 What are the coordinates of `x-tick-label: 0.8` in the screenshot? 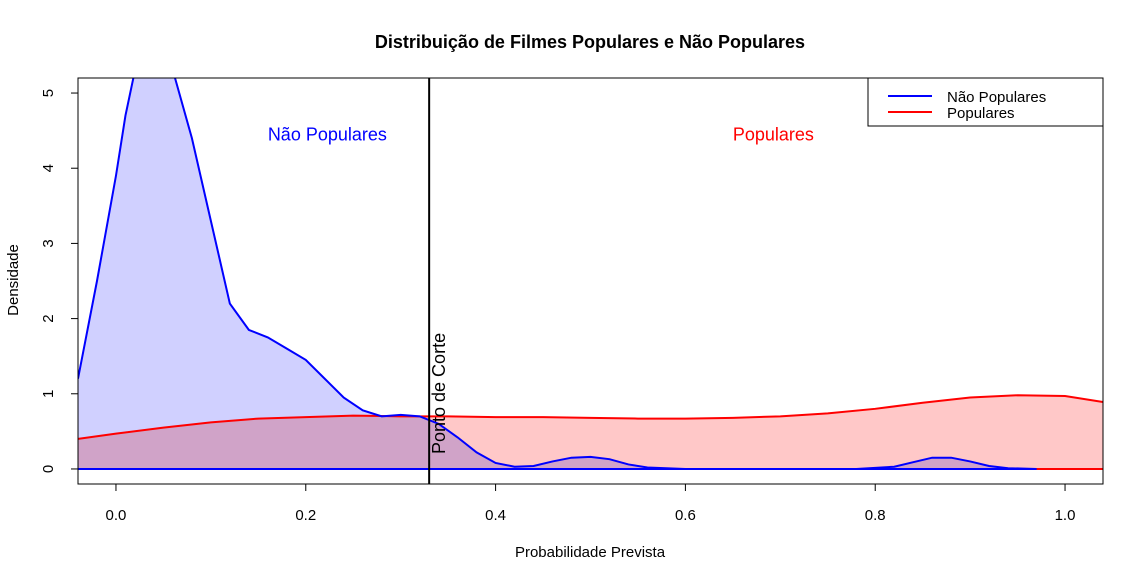 It's located at (875, 515).